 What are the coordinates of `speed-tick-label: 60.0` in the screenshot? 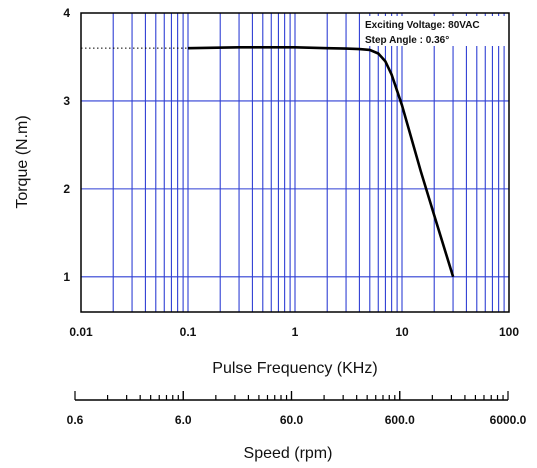 It's located at (292, 420).